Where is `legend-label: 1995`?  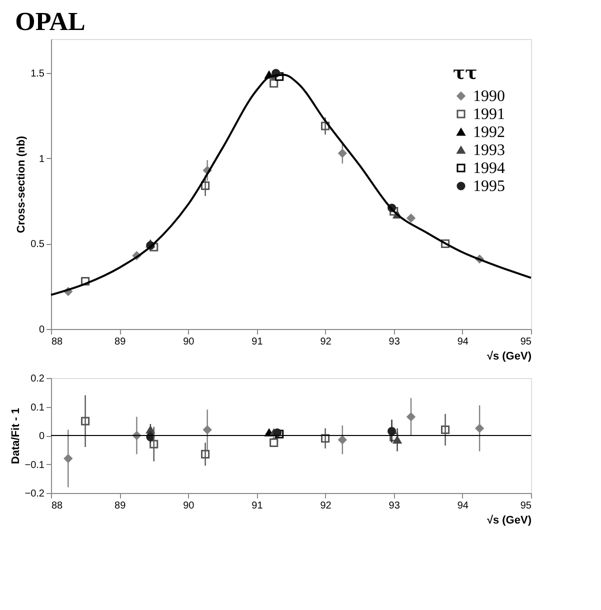
legend-label: 1995 is located at coordinates (489, 186).